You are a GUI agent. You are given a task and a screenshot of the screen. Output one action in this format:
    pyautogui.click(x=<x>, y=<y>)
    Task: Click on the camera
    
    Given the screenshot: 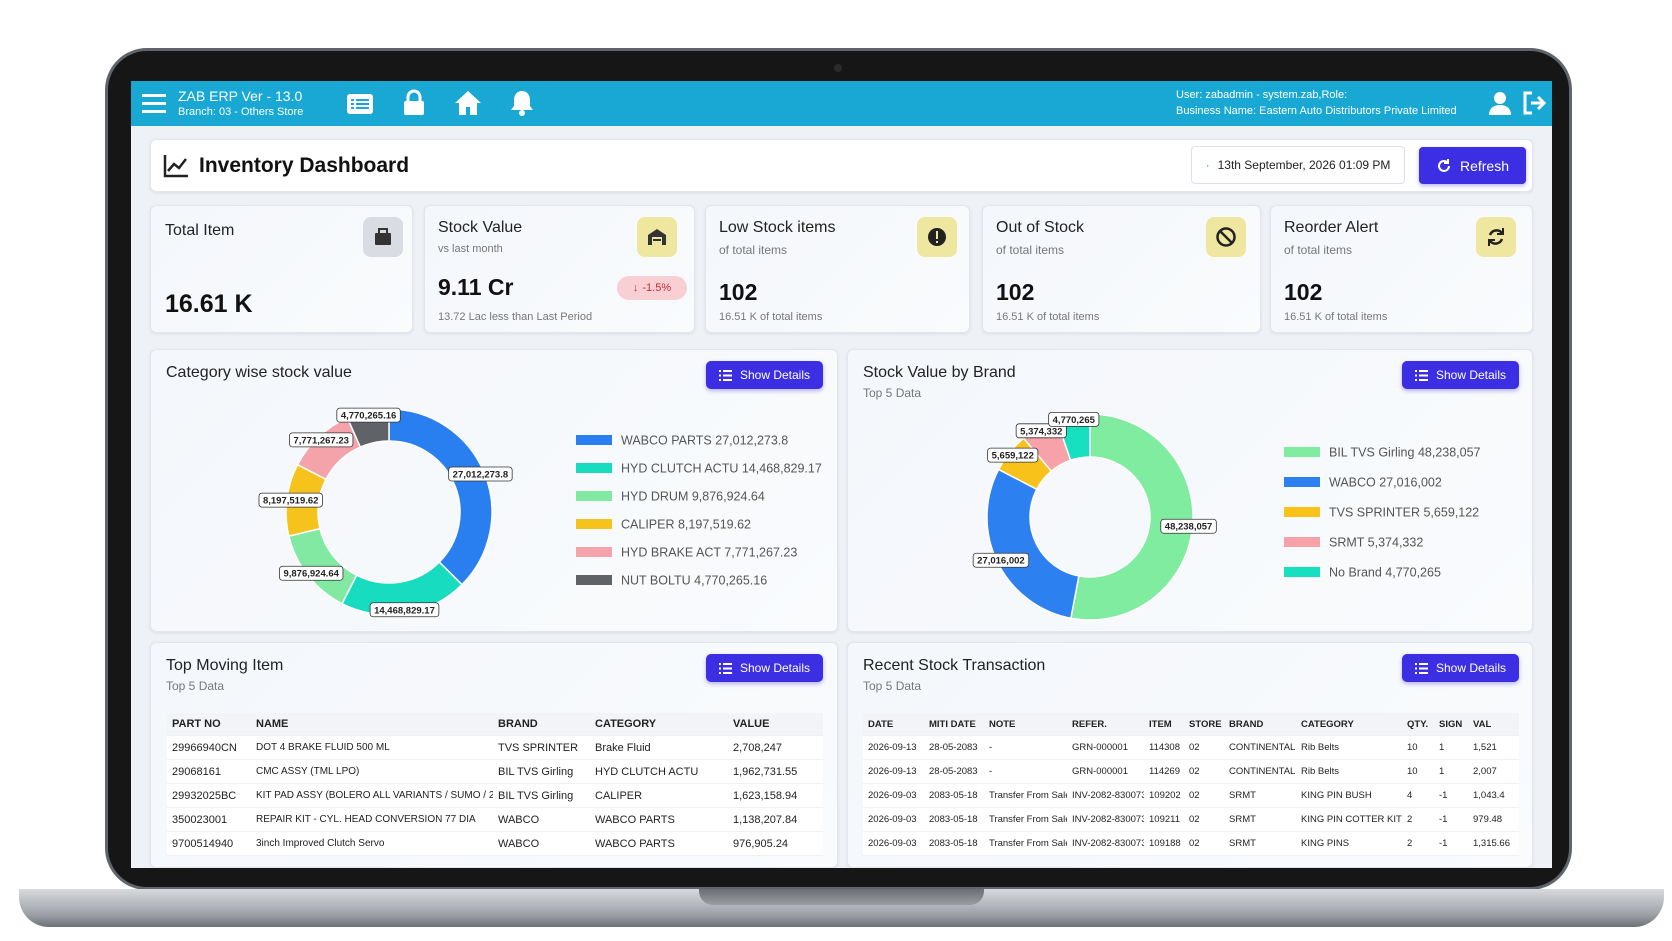 What is the action you would take?
    pyautogui.click(x=838, y=68)
    